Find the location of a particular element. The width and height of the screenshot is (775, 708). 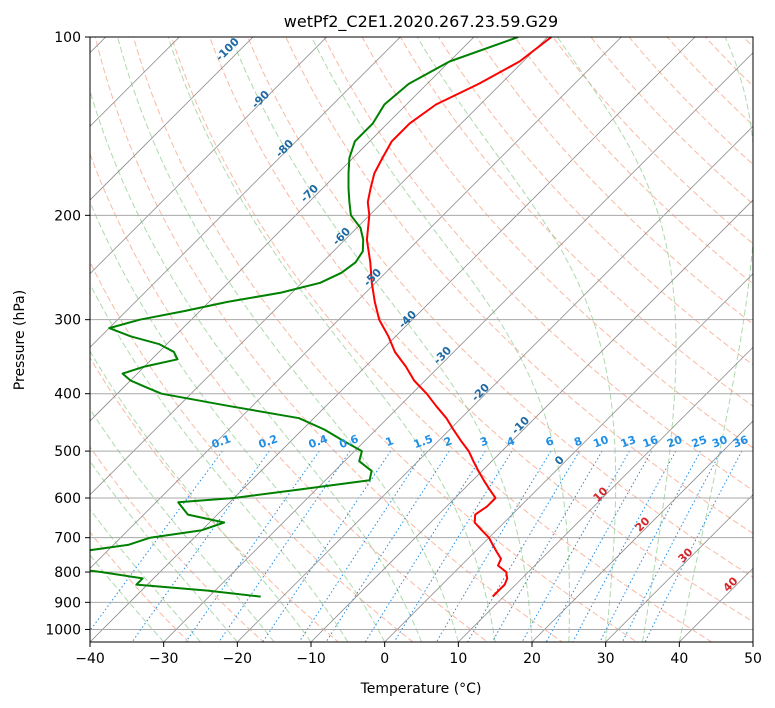

y-tick-label: 700 is located at coordinates (67, 539).